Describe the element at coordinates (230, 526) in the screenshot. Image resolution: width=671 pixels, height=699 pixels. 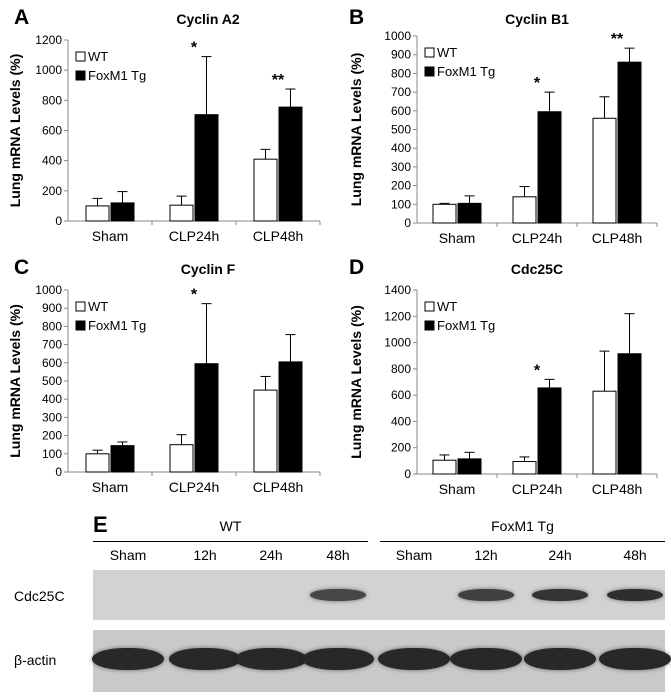
I see `blot-group-wt: WT` at that location.